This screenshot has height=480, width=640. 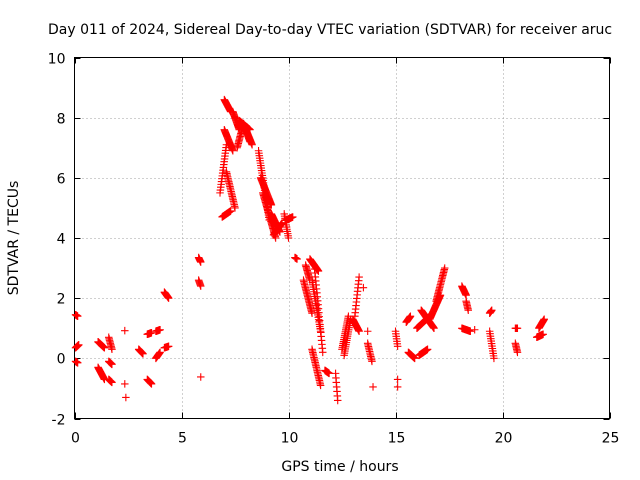 I want to click on x-tick-label: 20, so click(x=504, y=439).